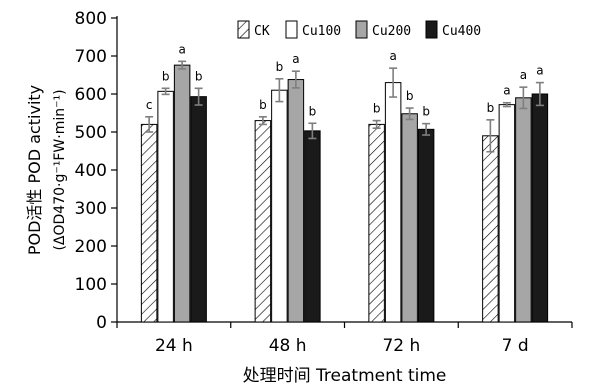 The height and width of the screenshot is (387, 598). I want to click on legend-label-ck: CK, so click(262, 31).